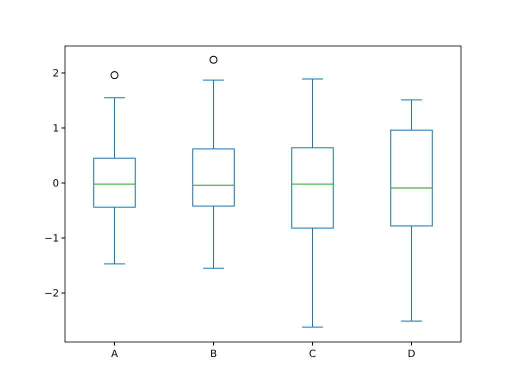  What do you see at coordinates (412, 354) in the screenshot?
I see `x-tick-label: D` at bounding box center [412, 354].